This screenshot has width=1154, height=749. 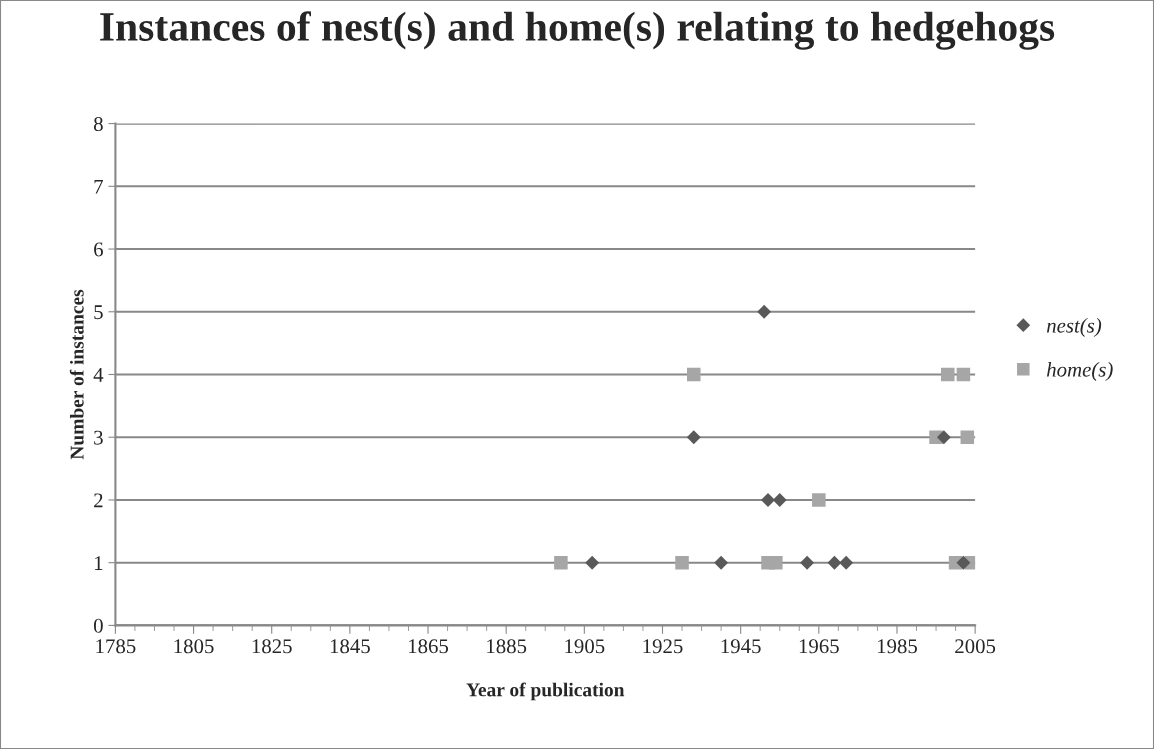 I want to click on x-tick-label: 1825, so click(x=272, y=646).